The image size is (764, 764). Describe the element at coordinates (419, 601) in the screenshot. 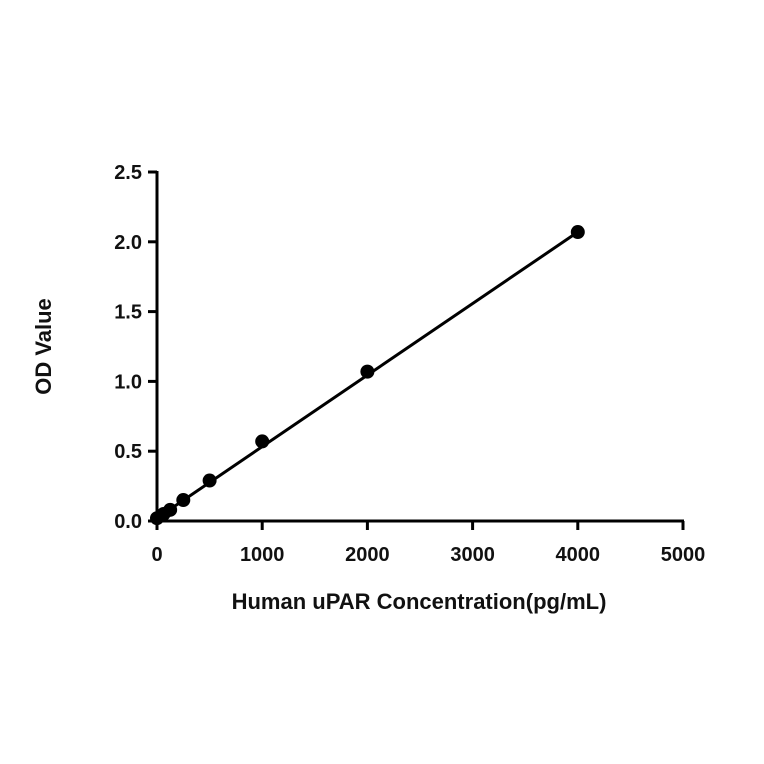

I see `x-axis-title: Human uPAR Concentration(pg/mL)` at that location.